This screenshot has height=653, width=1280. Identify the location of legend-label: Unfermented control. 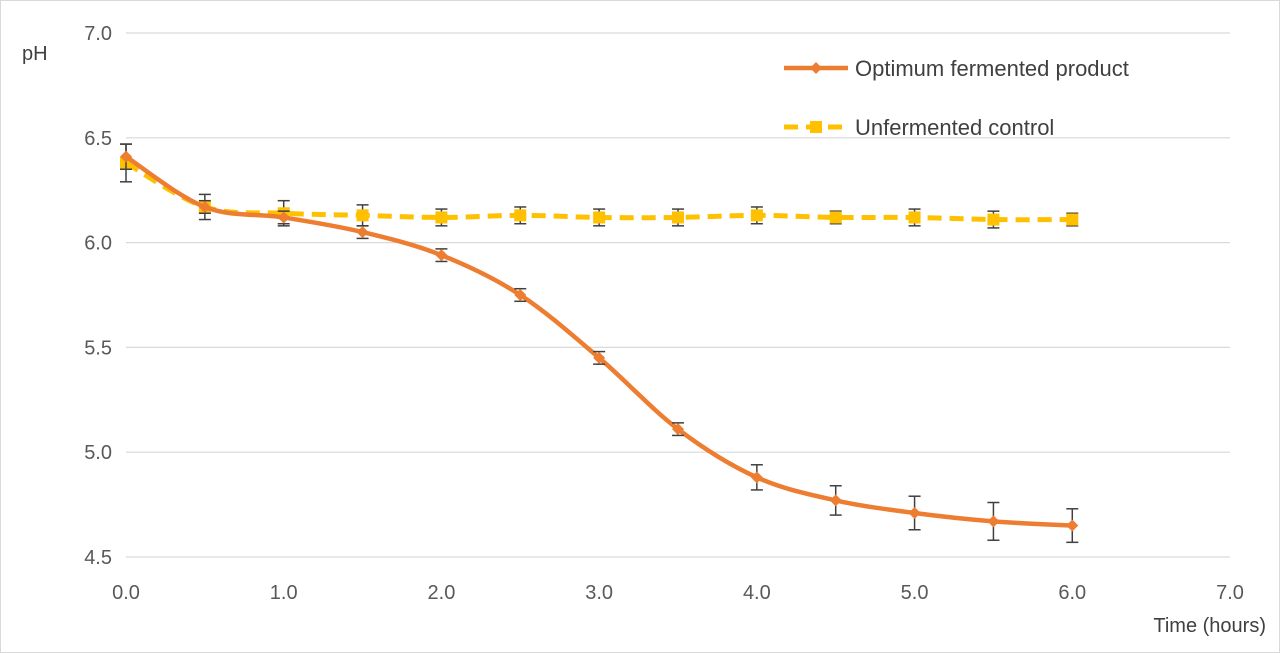
(954, 127).